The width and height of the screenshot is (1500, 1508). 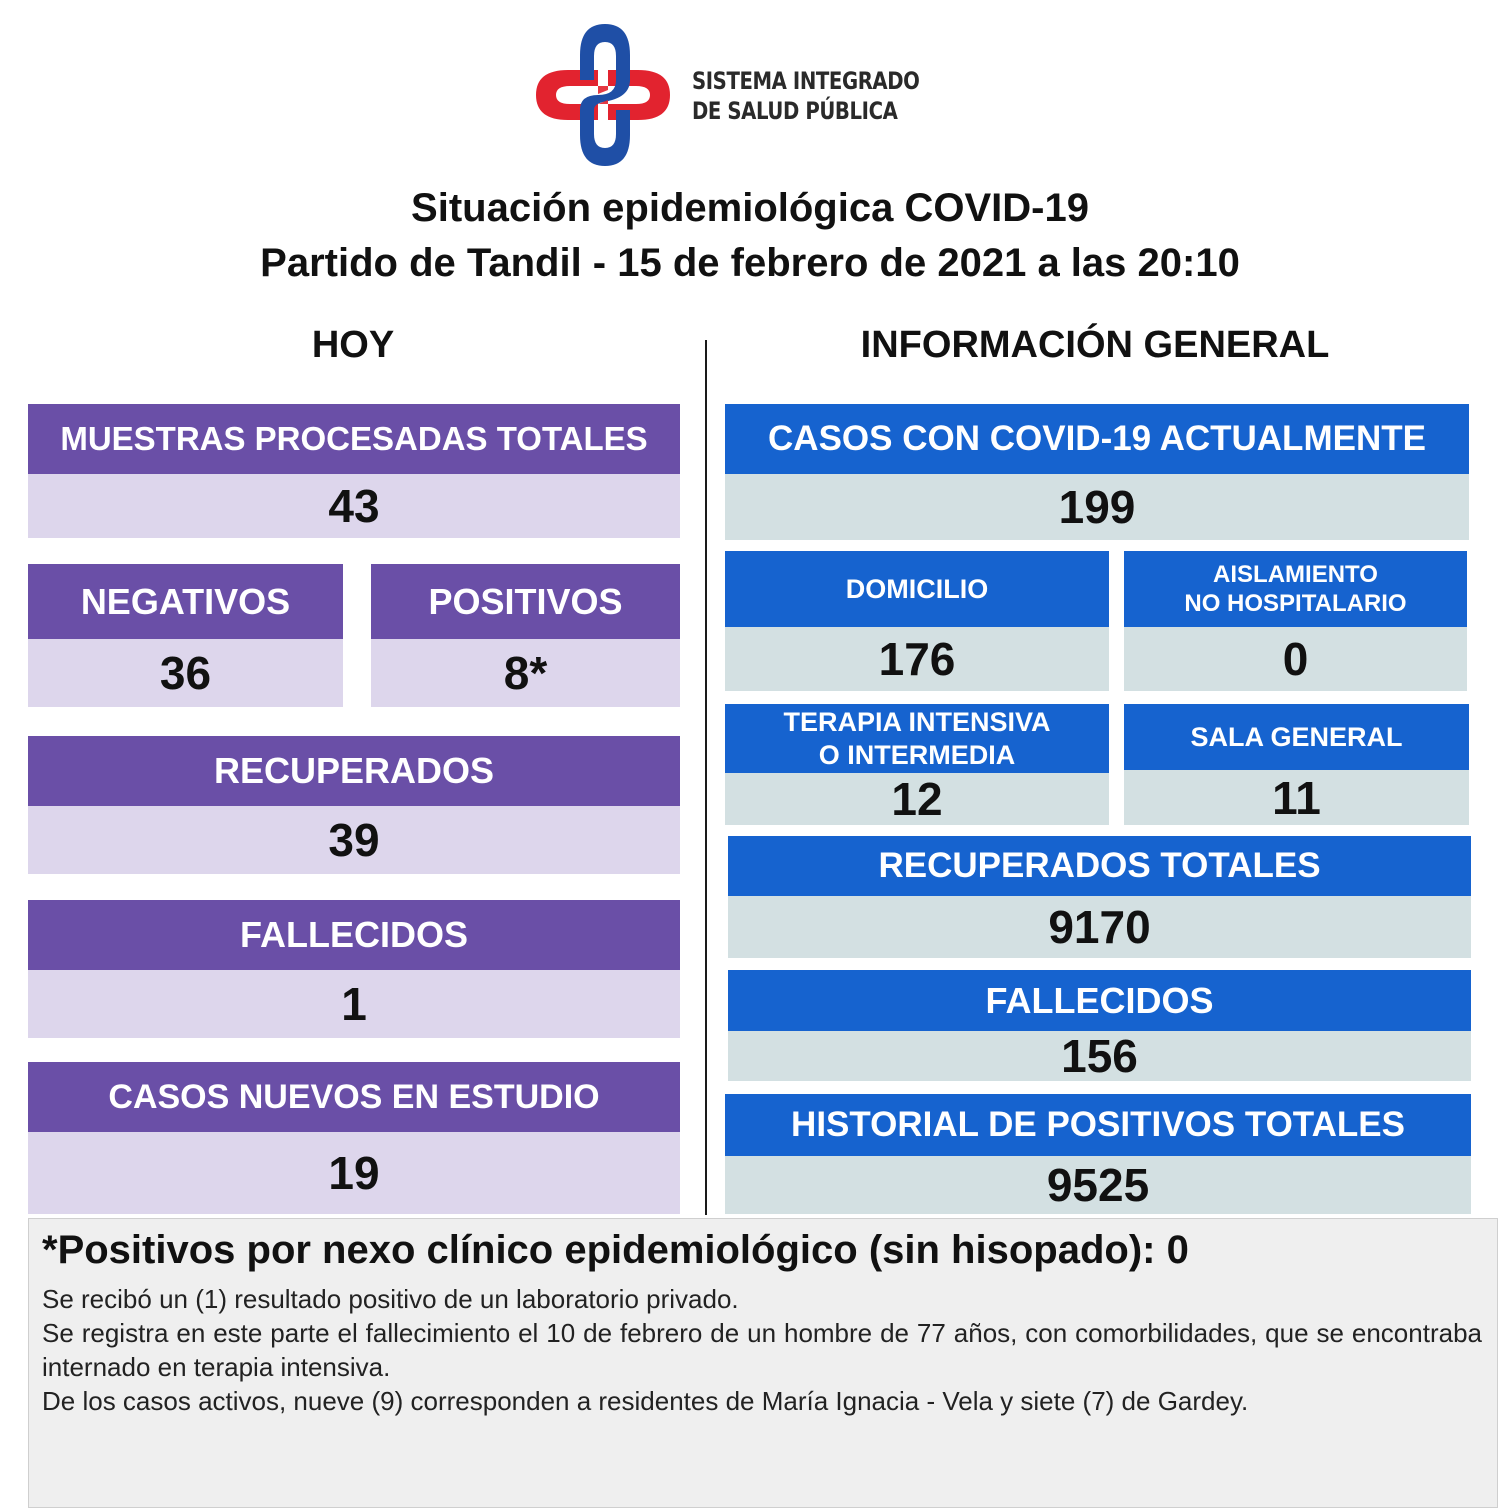 I want to click on card-label: HISTORIAL DE POSITIVOS TOTALES, so click(x=1098, y=1125).